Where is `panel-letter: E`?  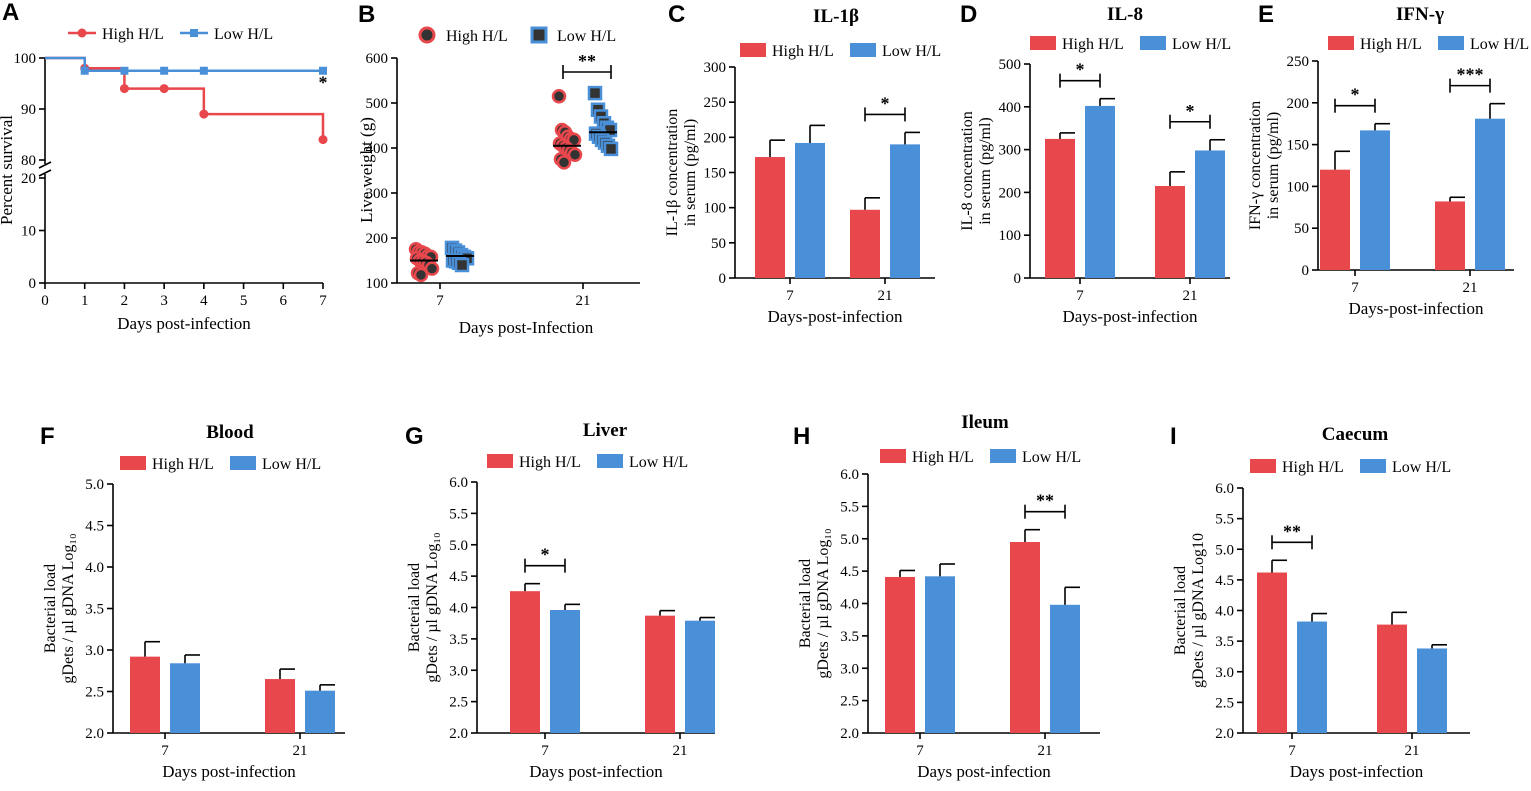 panel-letter: E is located at coordinates (1266, 14).